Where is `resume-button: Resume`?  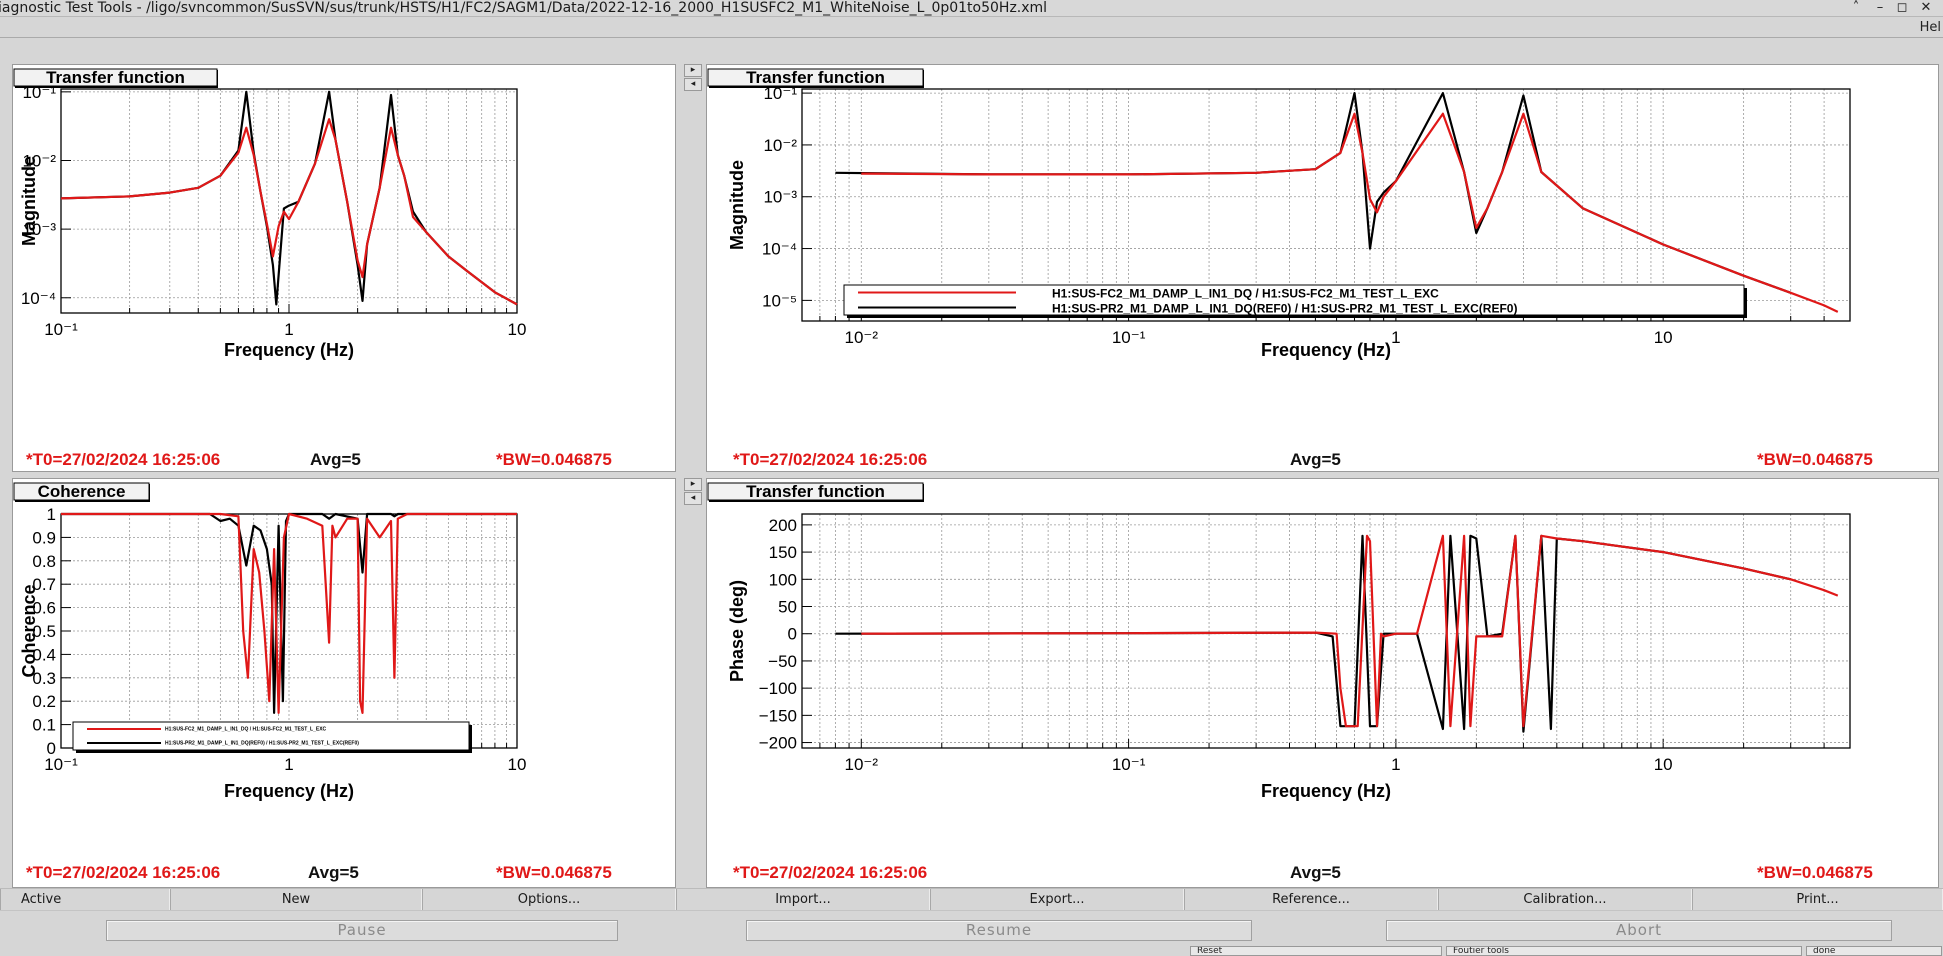 resume-button: Resume is located at coordinates (999, 930).